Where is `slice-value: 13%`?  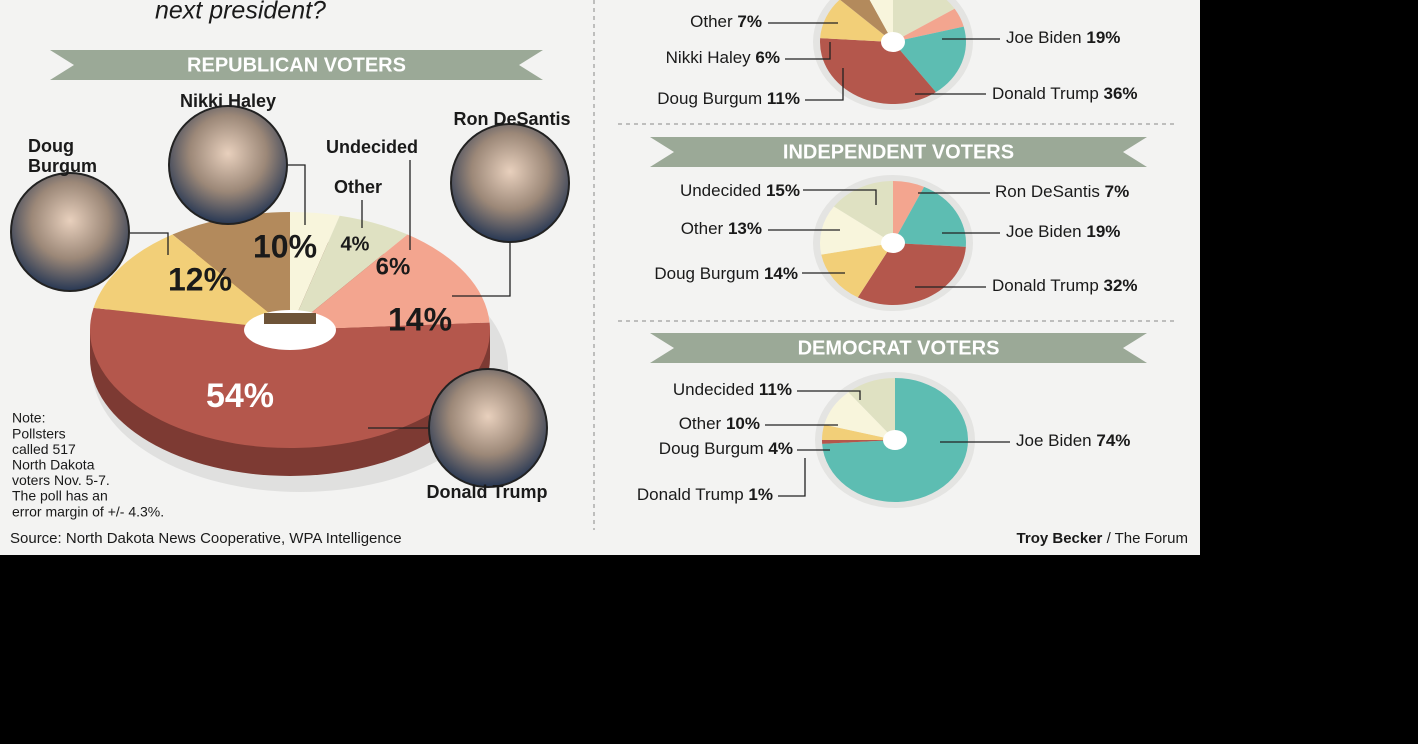 slice-value: 13% is located at coordinates (745, 228).